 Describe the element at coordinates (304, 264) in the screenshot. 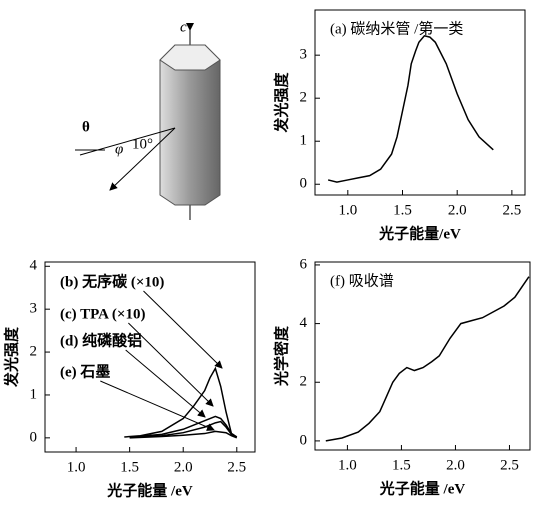

I see `y-tick-label: 6` at that location.